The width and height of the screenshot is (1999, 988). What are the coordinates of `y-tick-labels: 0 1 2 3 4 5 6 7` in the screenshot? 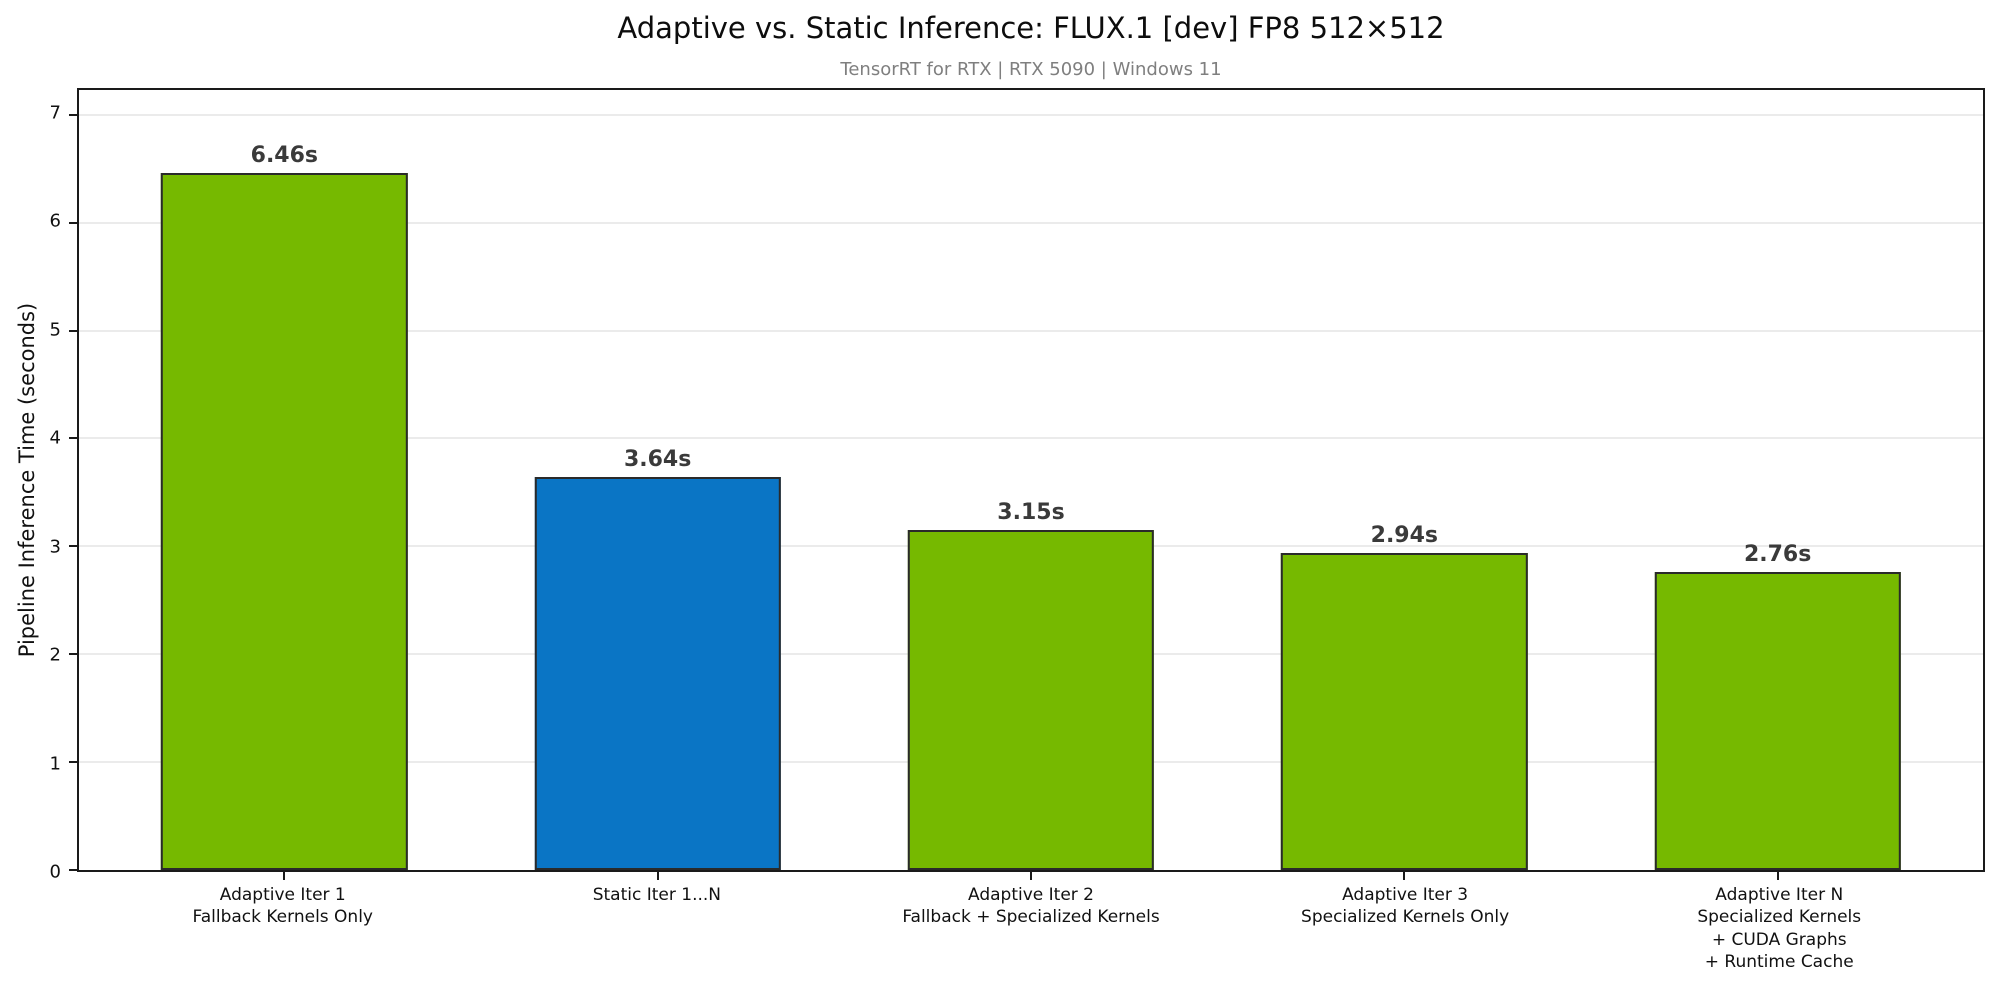 It's located at (38, 485).